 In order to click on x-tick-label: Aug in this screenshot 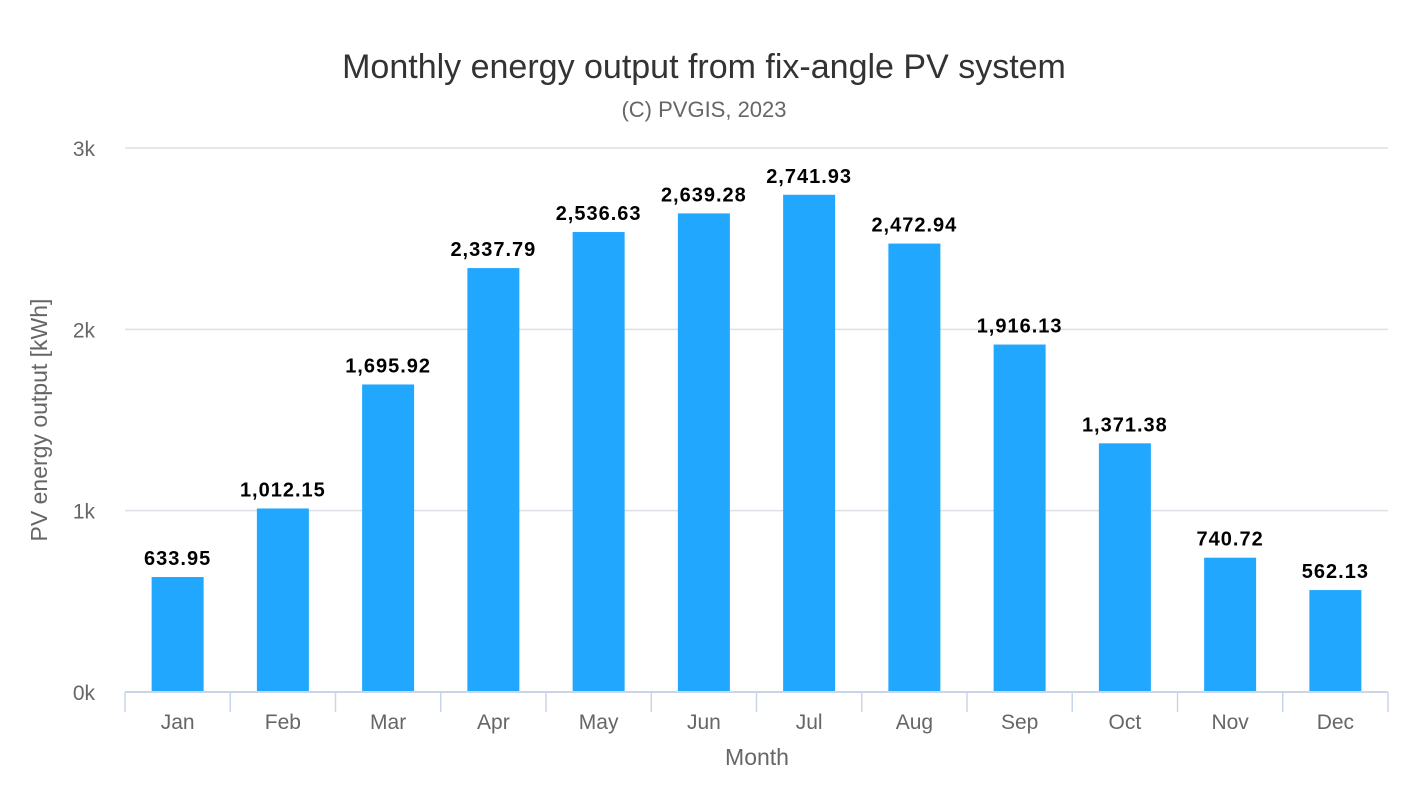, I will do `click(914, 722)`.